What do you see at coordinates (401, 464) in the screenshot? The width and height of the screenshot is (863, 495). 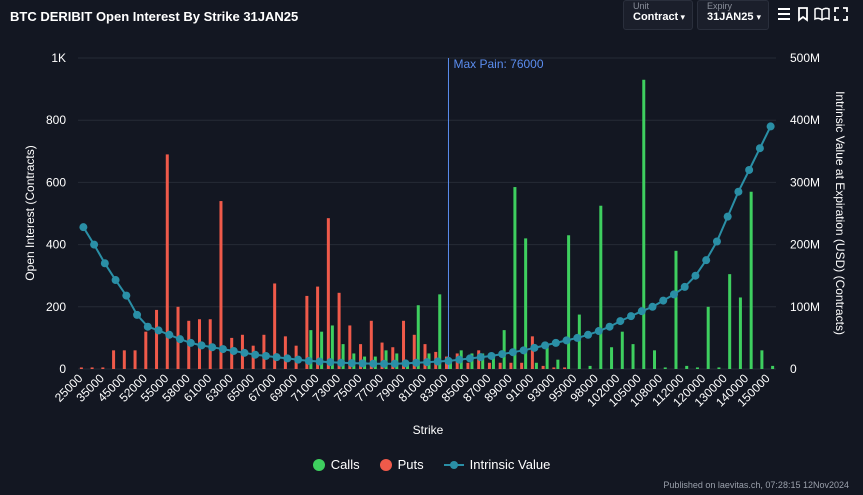 I see `legend-puts: Puts` at bounding box center [401, 464].